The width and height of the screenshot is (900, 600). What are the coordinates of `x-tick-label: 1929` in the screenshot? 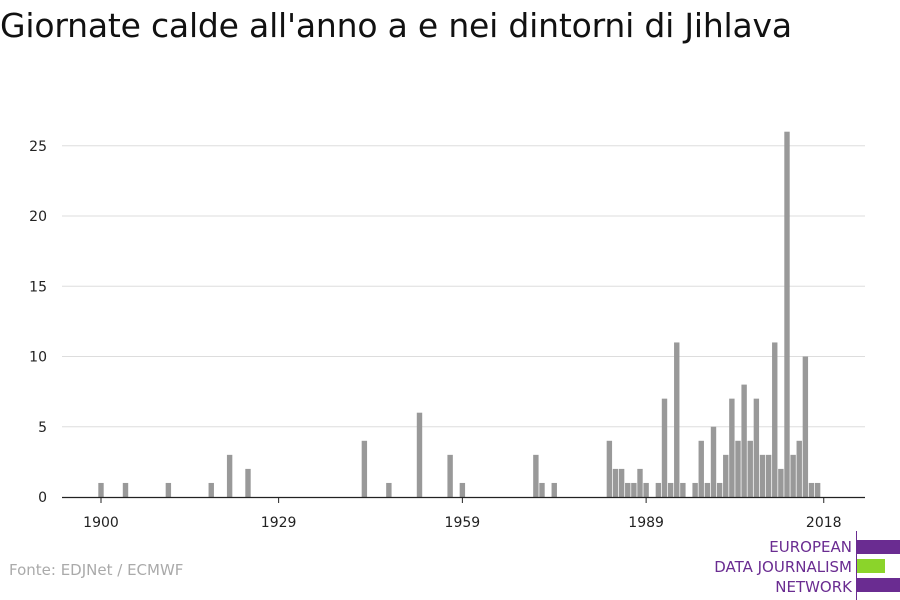 It's located at (279, 523).